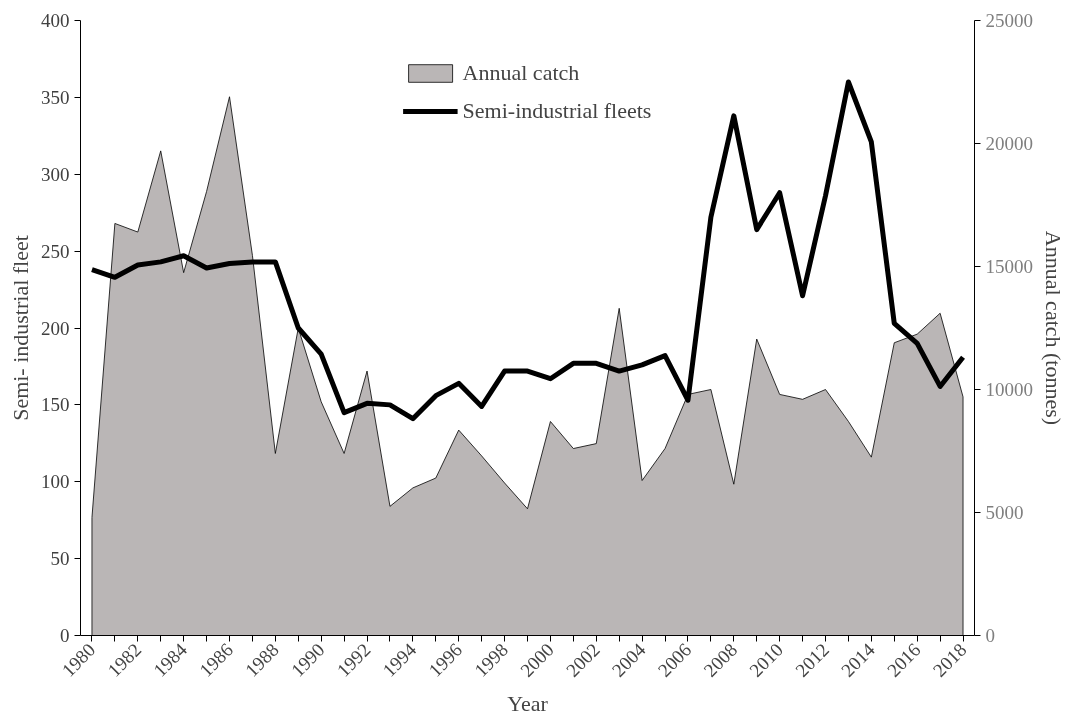  I want to click on y-tick-label: 0, so click(65, 635).